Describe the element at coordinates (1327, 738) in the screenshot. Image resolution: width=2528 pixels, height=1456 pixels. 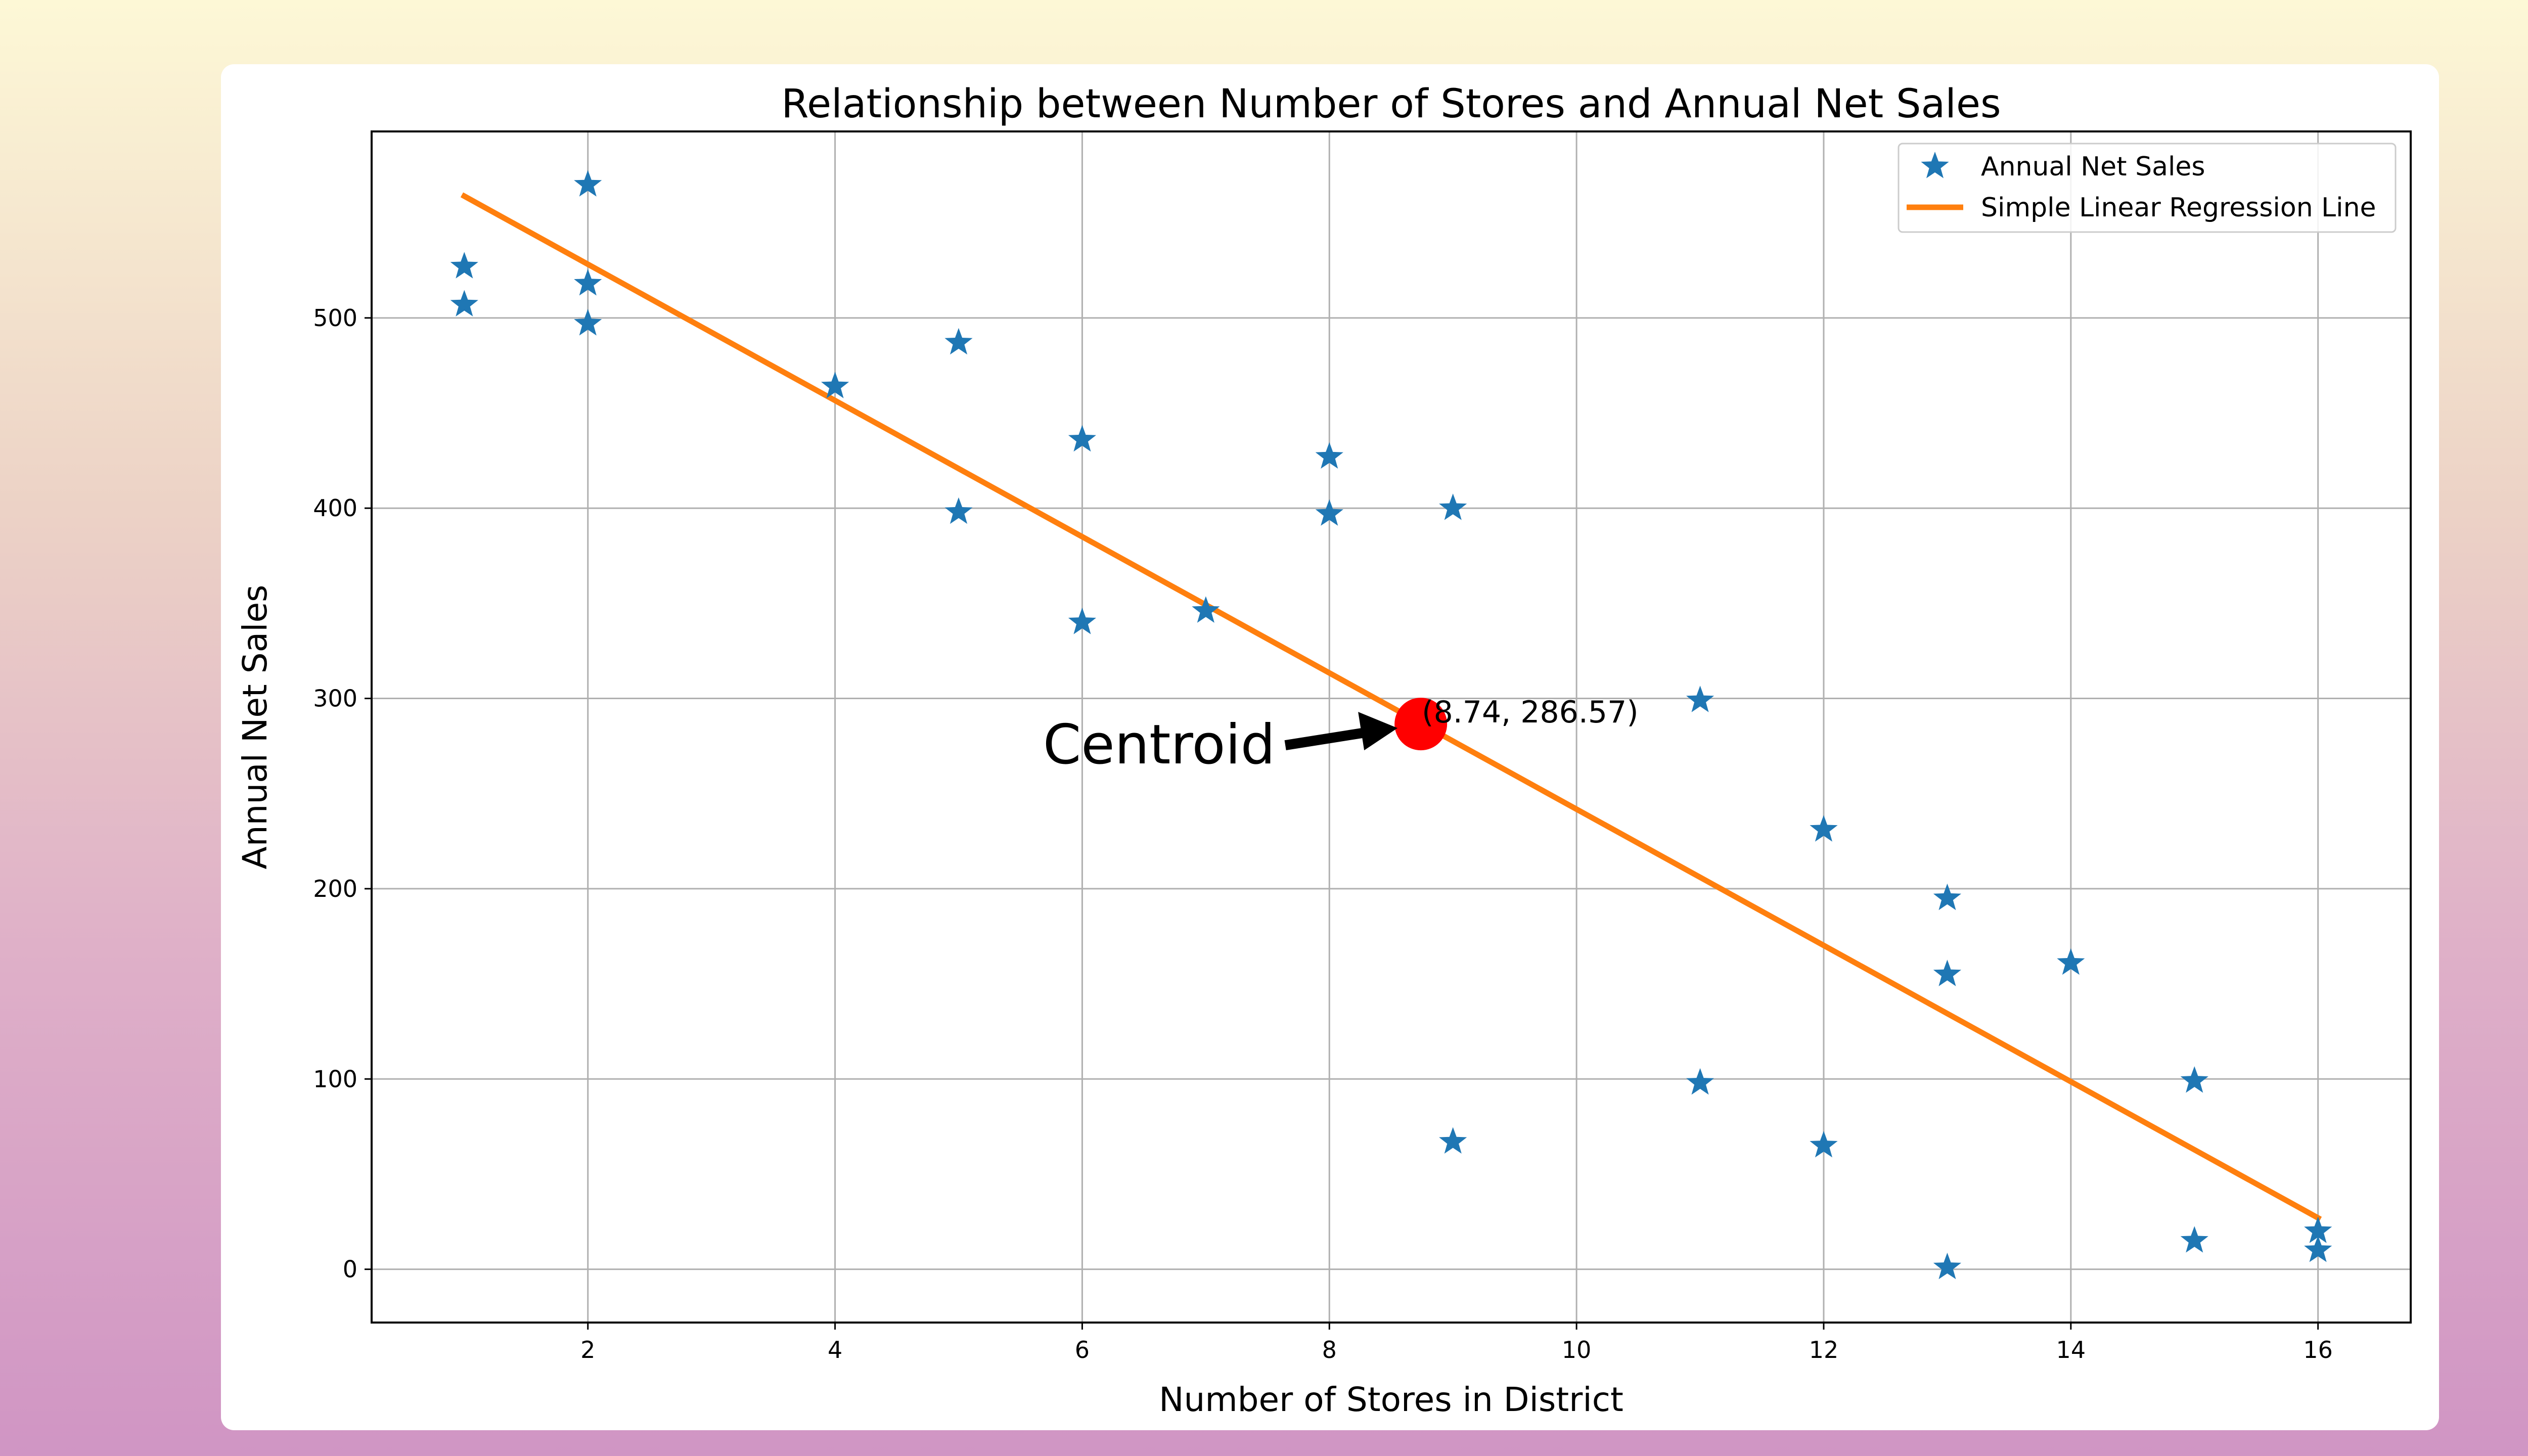
I see `centroid-arrow-shaft` at that location.